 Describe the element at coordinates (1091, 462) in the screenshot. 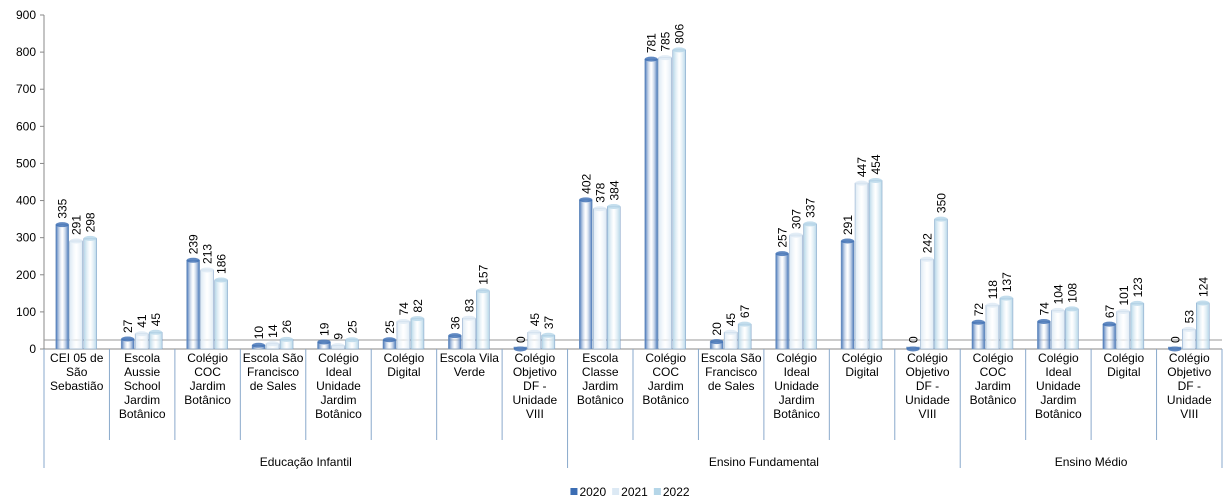

I see `group-label: Ensino Médio` at that location.